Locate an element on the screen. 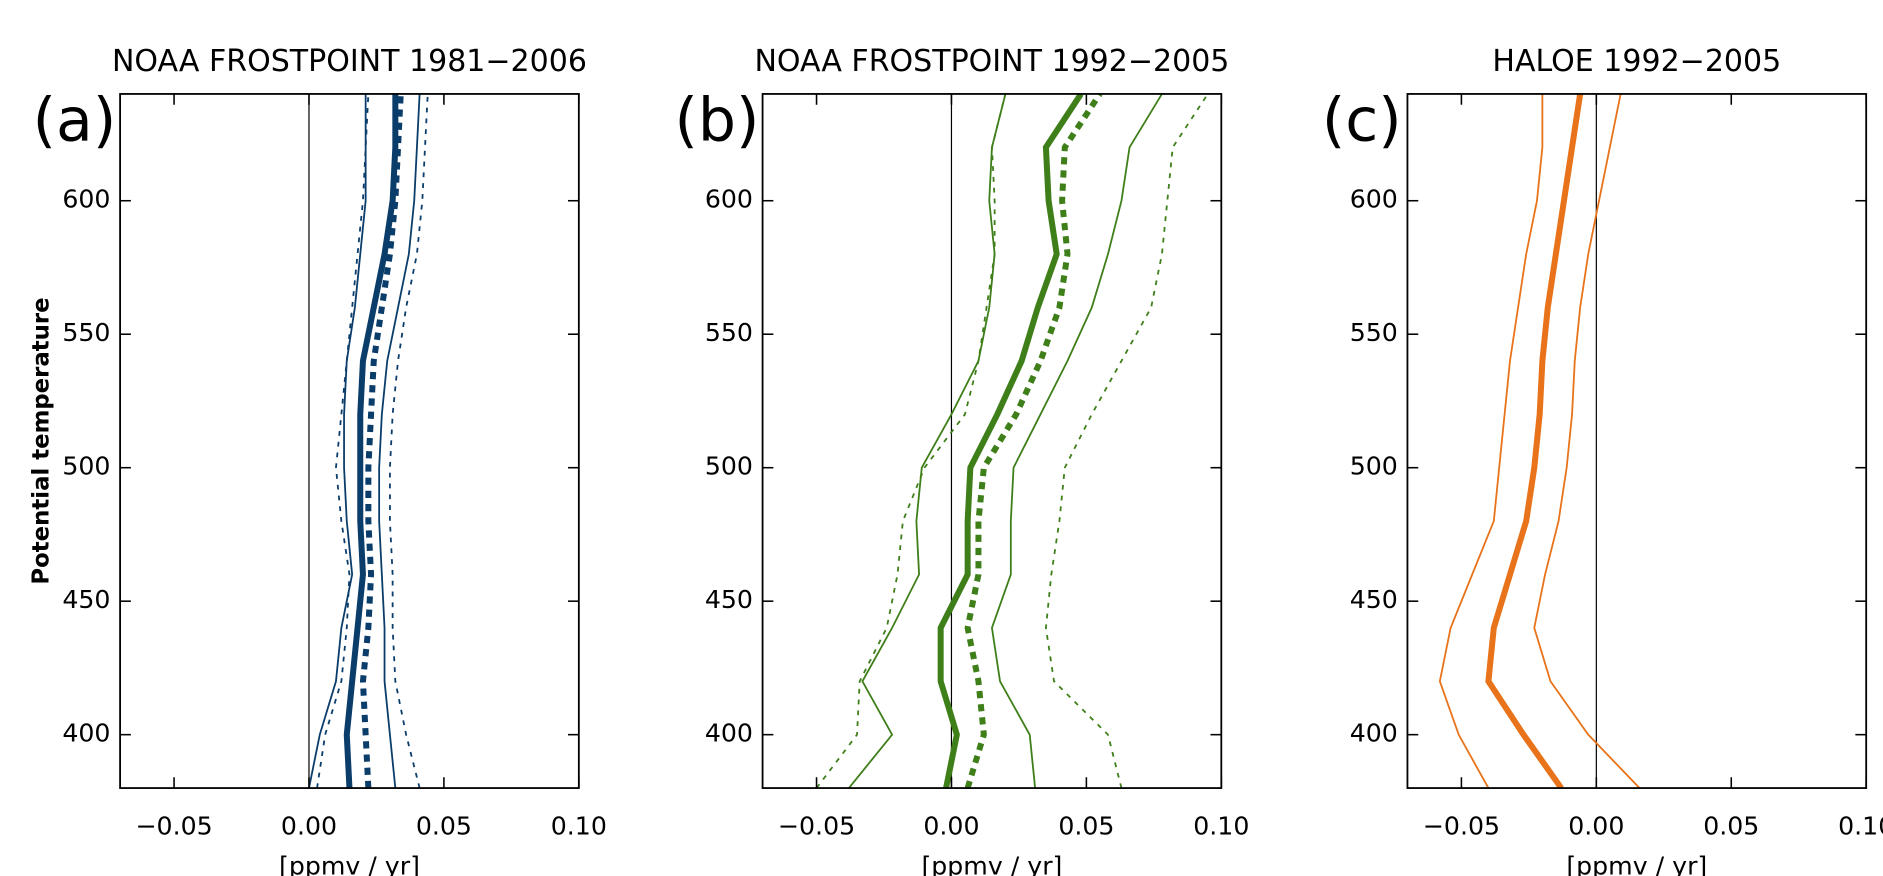  panel-label: (b) is located at coordinates (716, 121).